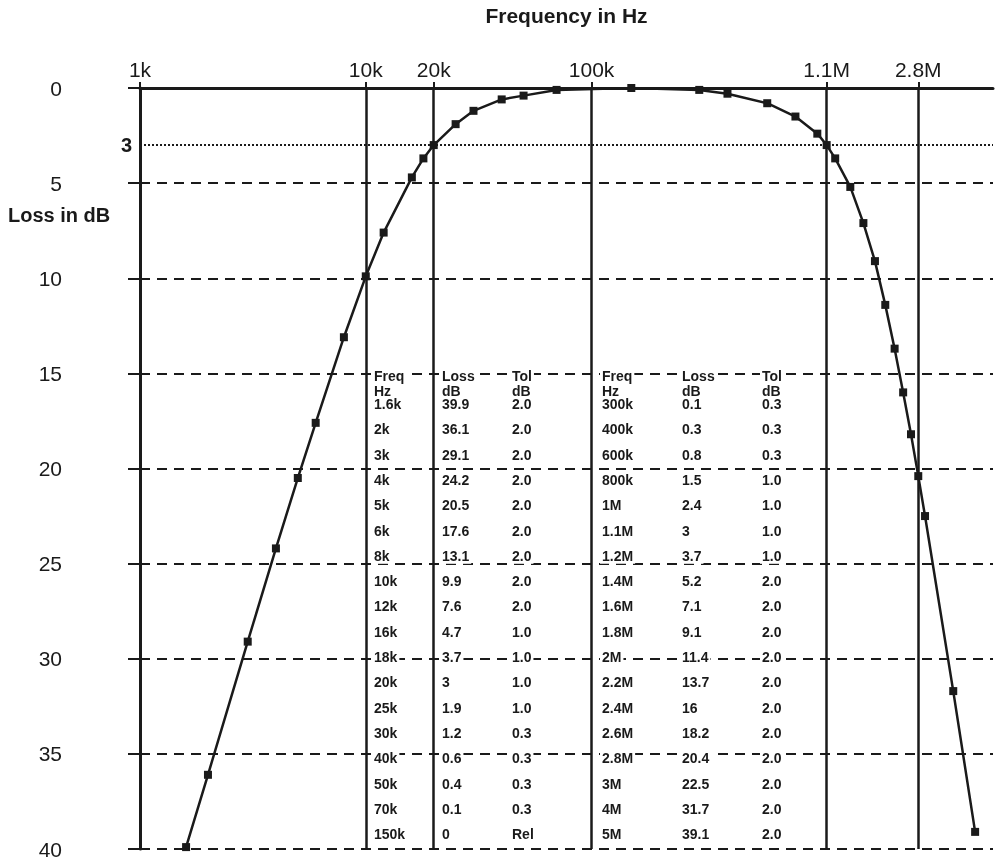 The width and height of the screenshot is (1001, 865). Describe the element at coordinates (452, 783) in the screenshot. I see `annotation: 0.4` at that location.